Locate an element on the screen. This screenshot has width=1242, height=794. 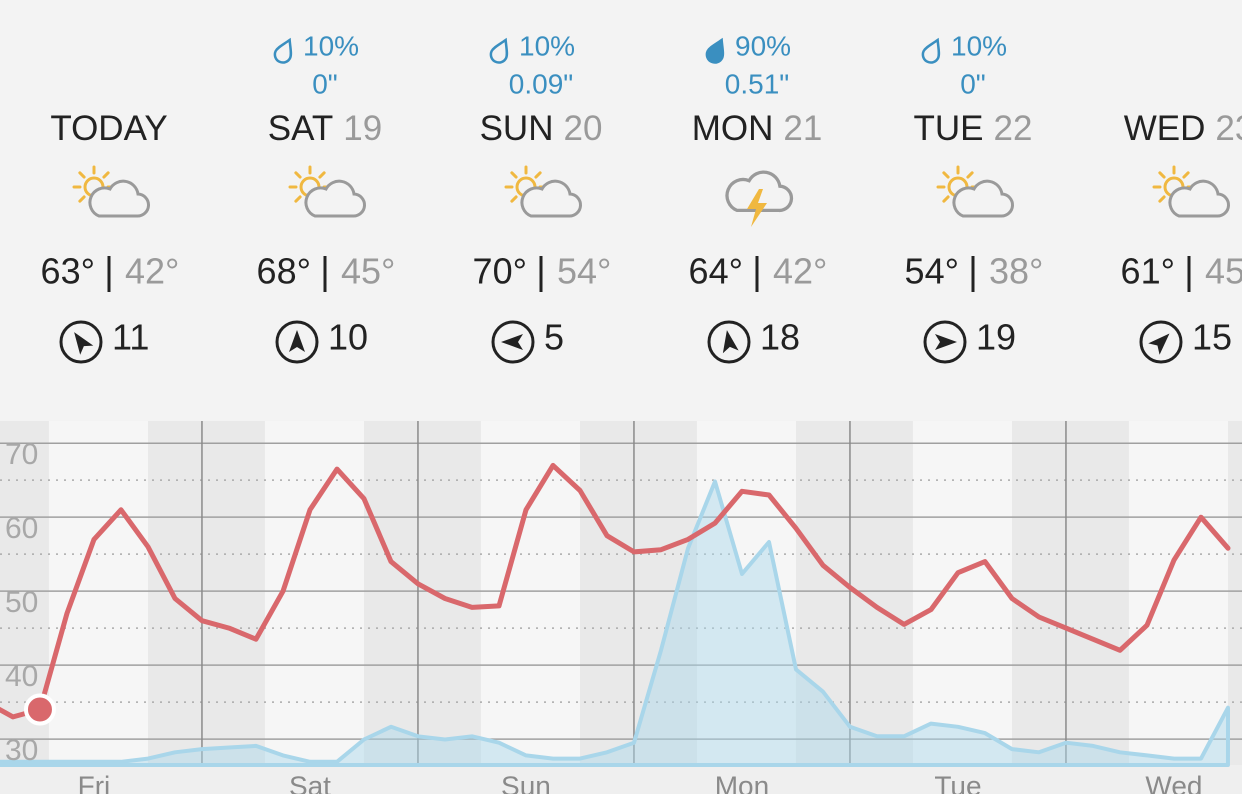
wind-speed: 10 is located at coordinates (348, 337).